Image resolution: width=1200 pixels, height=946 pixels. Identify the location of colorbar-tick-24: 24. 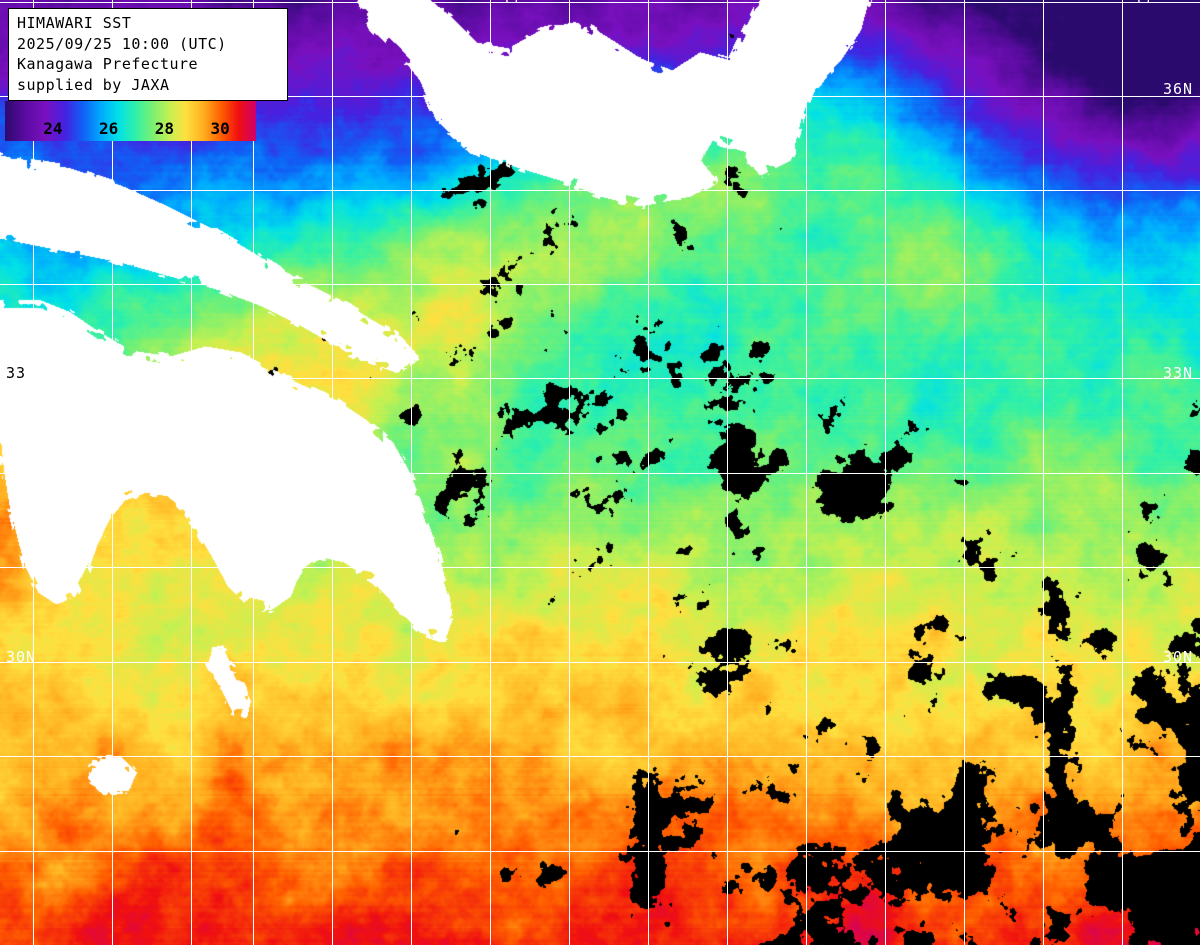
(53, 128).